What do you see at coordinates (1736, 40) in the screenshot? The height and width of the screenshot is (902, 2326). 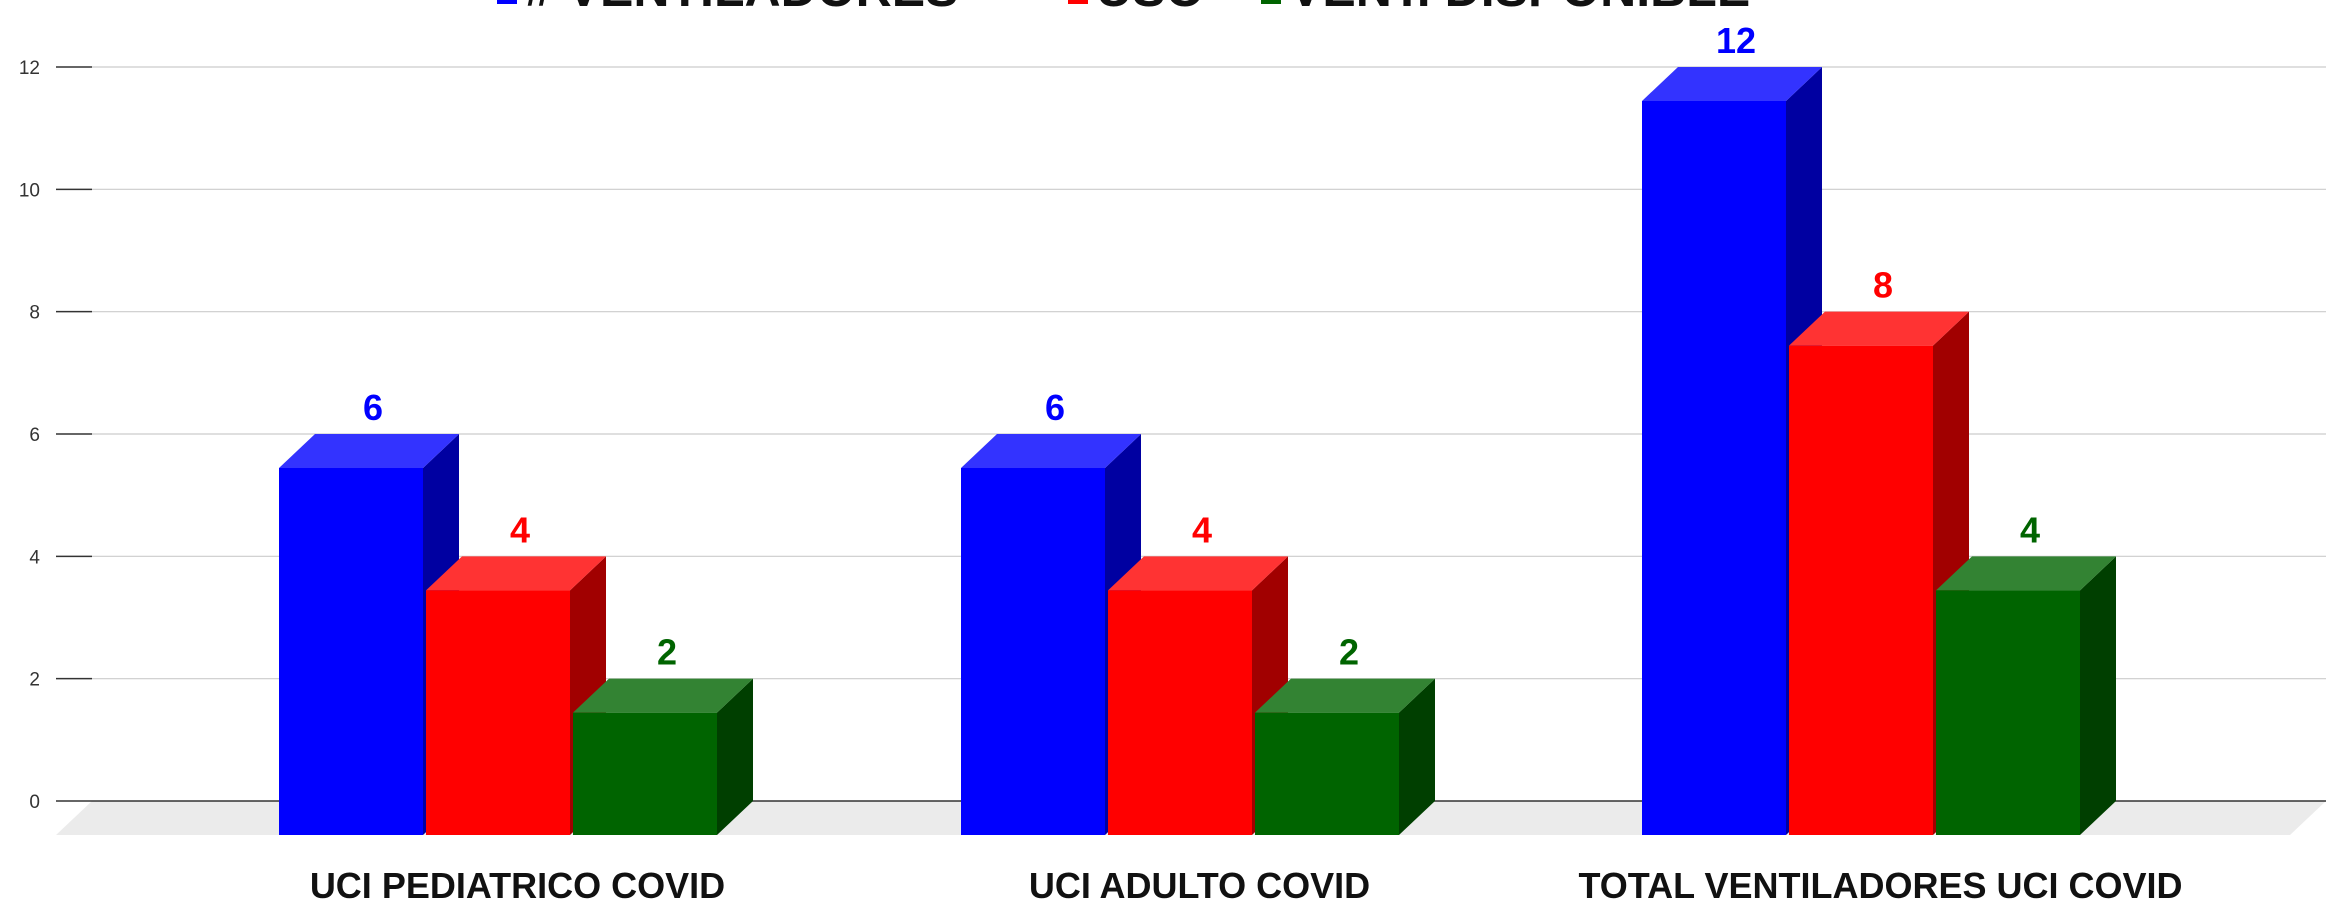 I see `value-label: 12` at bounding box center [1736, 40].